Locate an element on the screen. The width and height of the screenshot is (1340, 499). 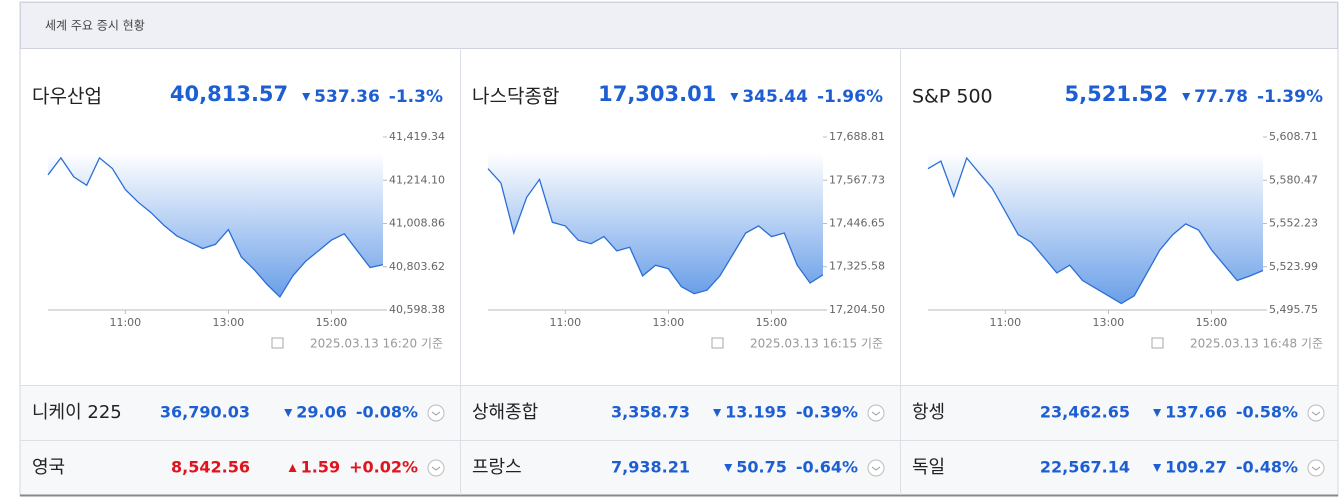
y-tick-label: 17,325.58 is located at coordinates (857, 266).